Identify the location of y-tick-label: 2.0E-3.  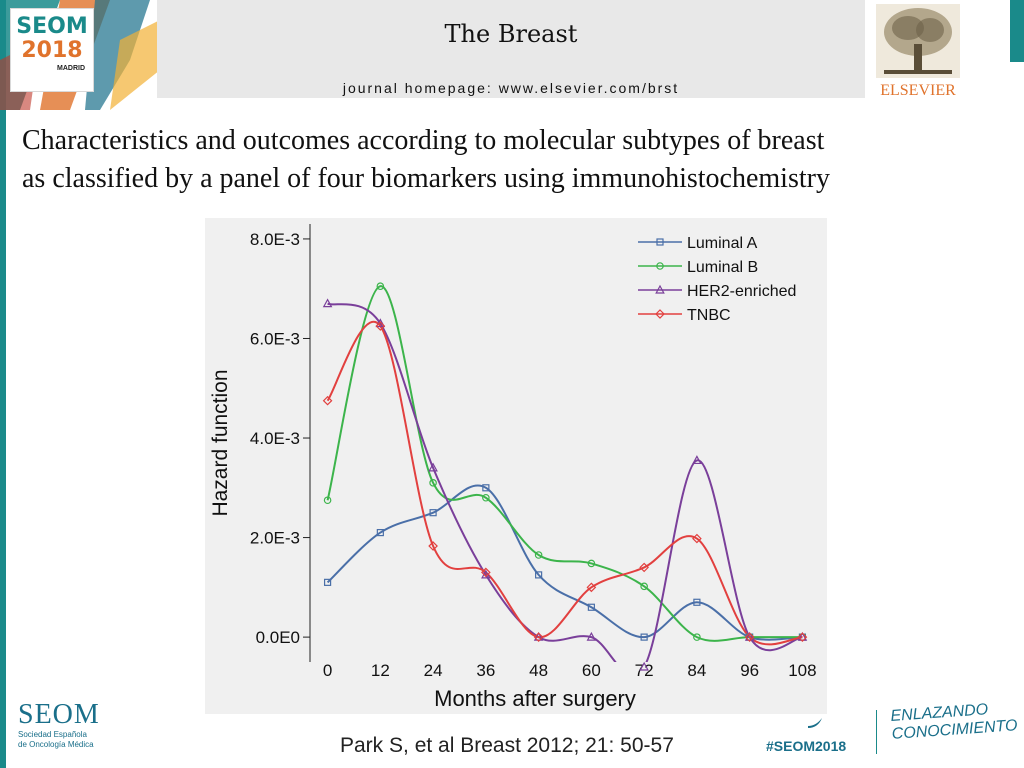
(275, 538).